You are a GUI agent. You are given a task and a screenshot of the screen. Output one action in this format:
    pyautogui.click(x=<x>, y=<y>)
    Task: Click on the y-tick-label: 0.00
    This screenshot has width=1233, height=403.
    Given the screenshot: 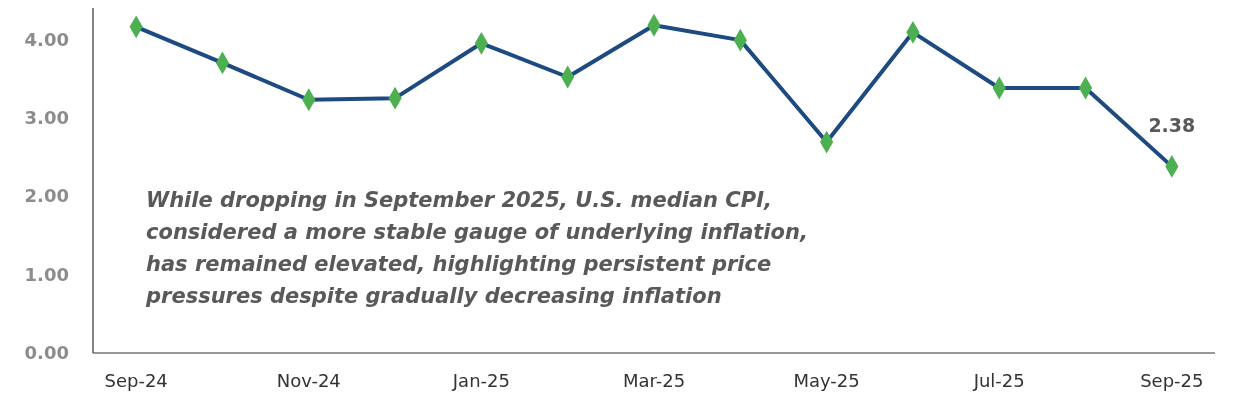 What is the action you would take?
    pyautogui.click(x=46, y=353)
    